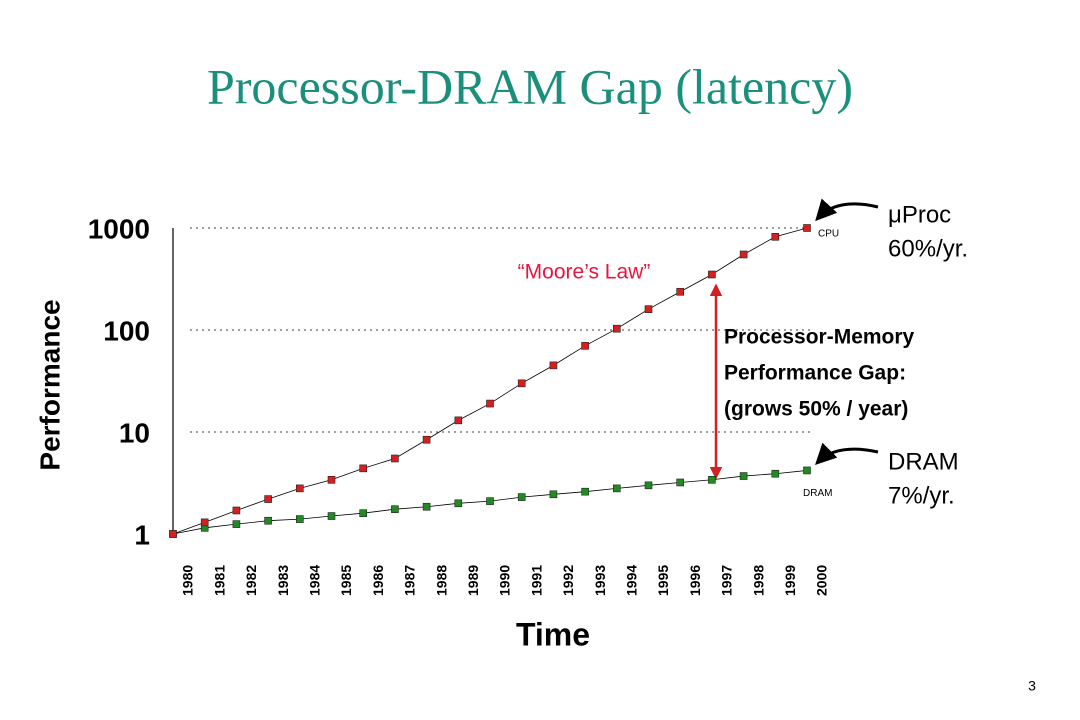  I want to click on x-tick-label: 1992, so click(568, 580).